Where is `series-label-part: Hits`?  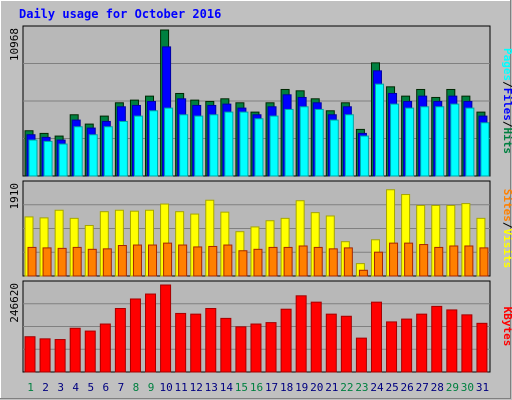
series-label-part: Hits is located at coordinates (506, 141).